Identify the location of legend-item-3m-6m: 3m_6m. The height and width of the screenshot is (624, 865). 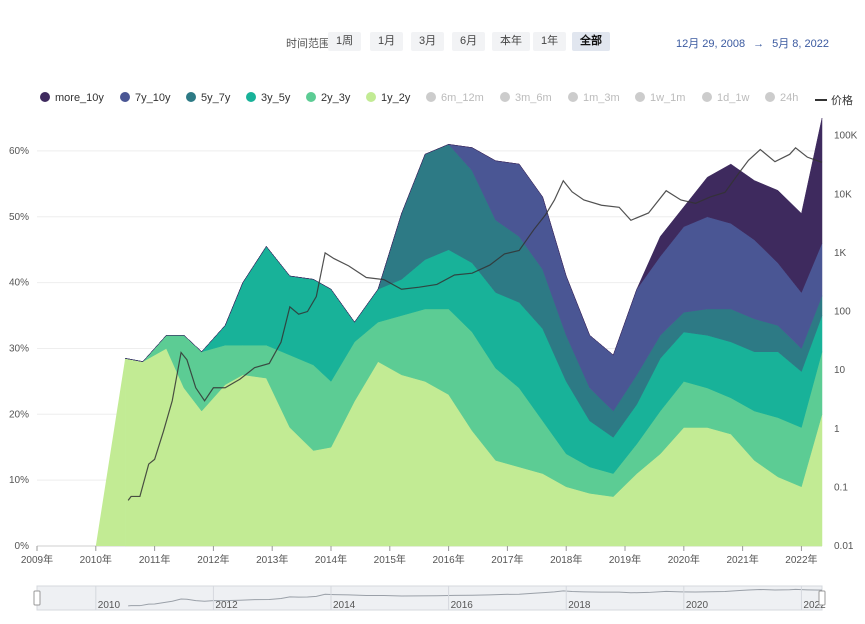
(526, 98).